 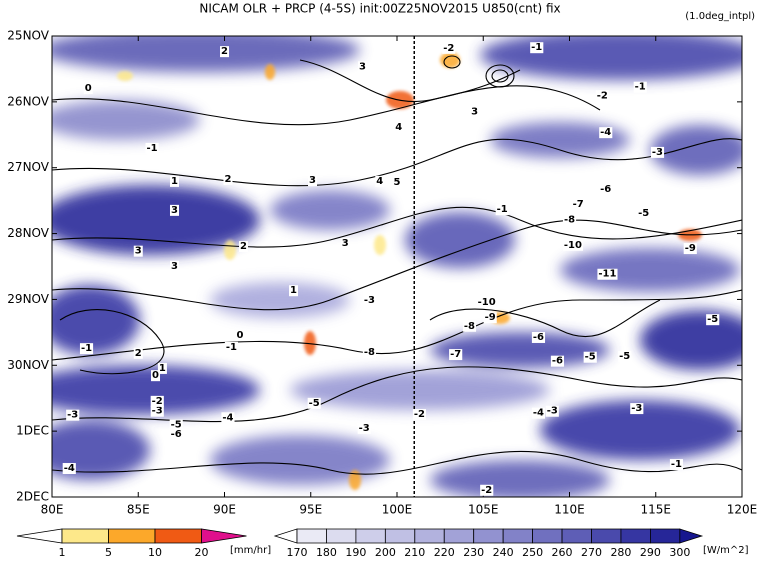 I want to click on colorbar-tick-label: 280, so click(x=620, y=552).